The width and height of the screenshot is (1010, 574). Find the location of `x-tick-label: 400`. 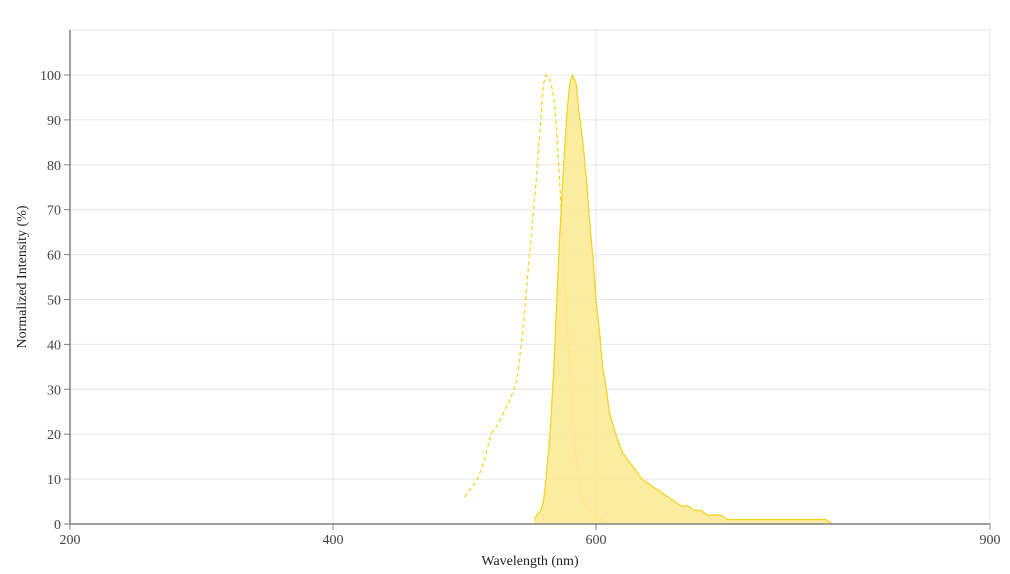

x-tick-label: 400 is located at coordinates (333, 540).